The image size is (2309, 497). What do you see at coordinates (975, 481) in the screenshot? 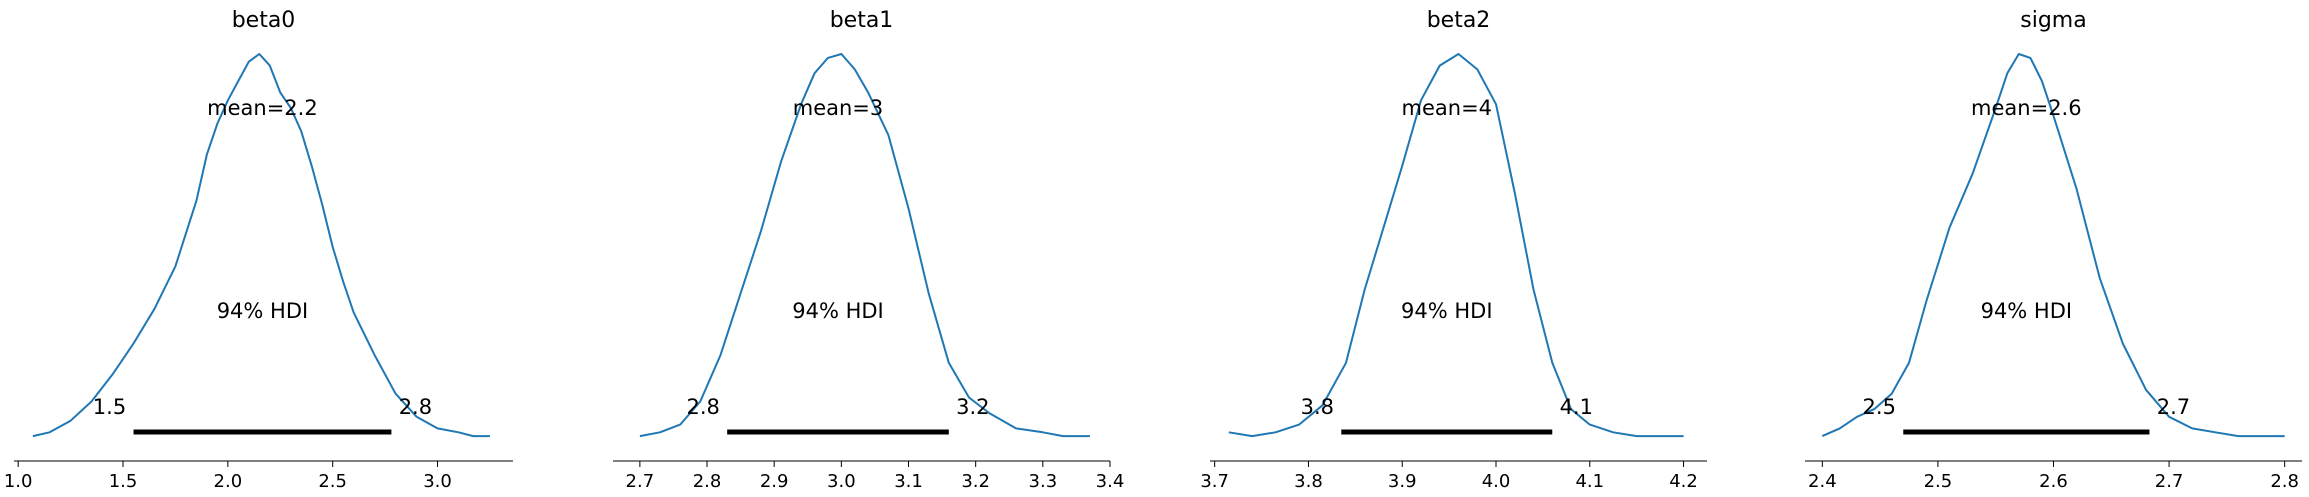
I see `x-tick-label: 3.2` at bounding box center [975, 481].